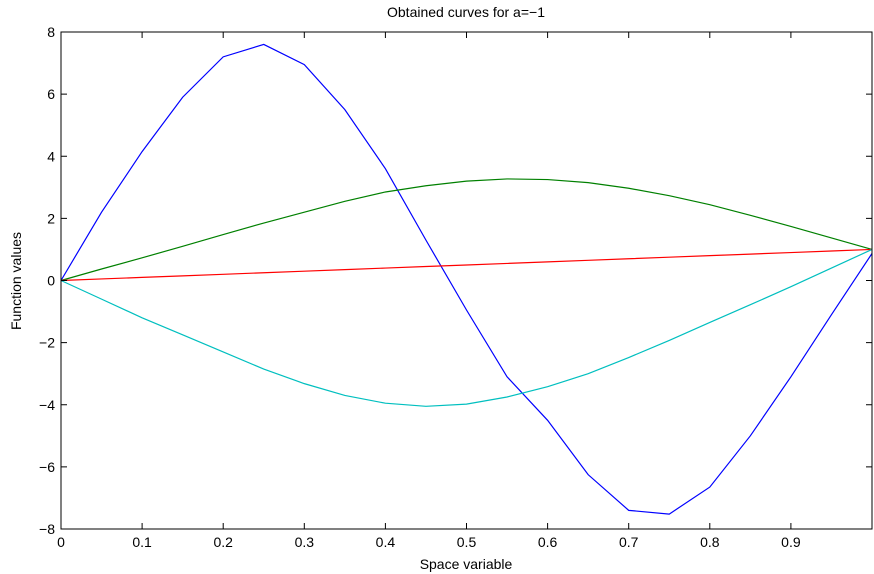  Describe the element at coordinates (51, 218) in the screenshot. I see `y-tick-label: 2` at that location.